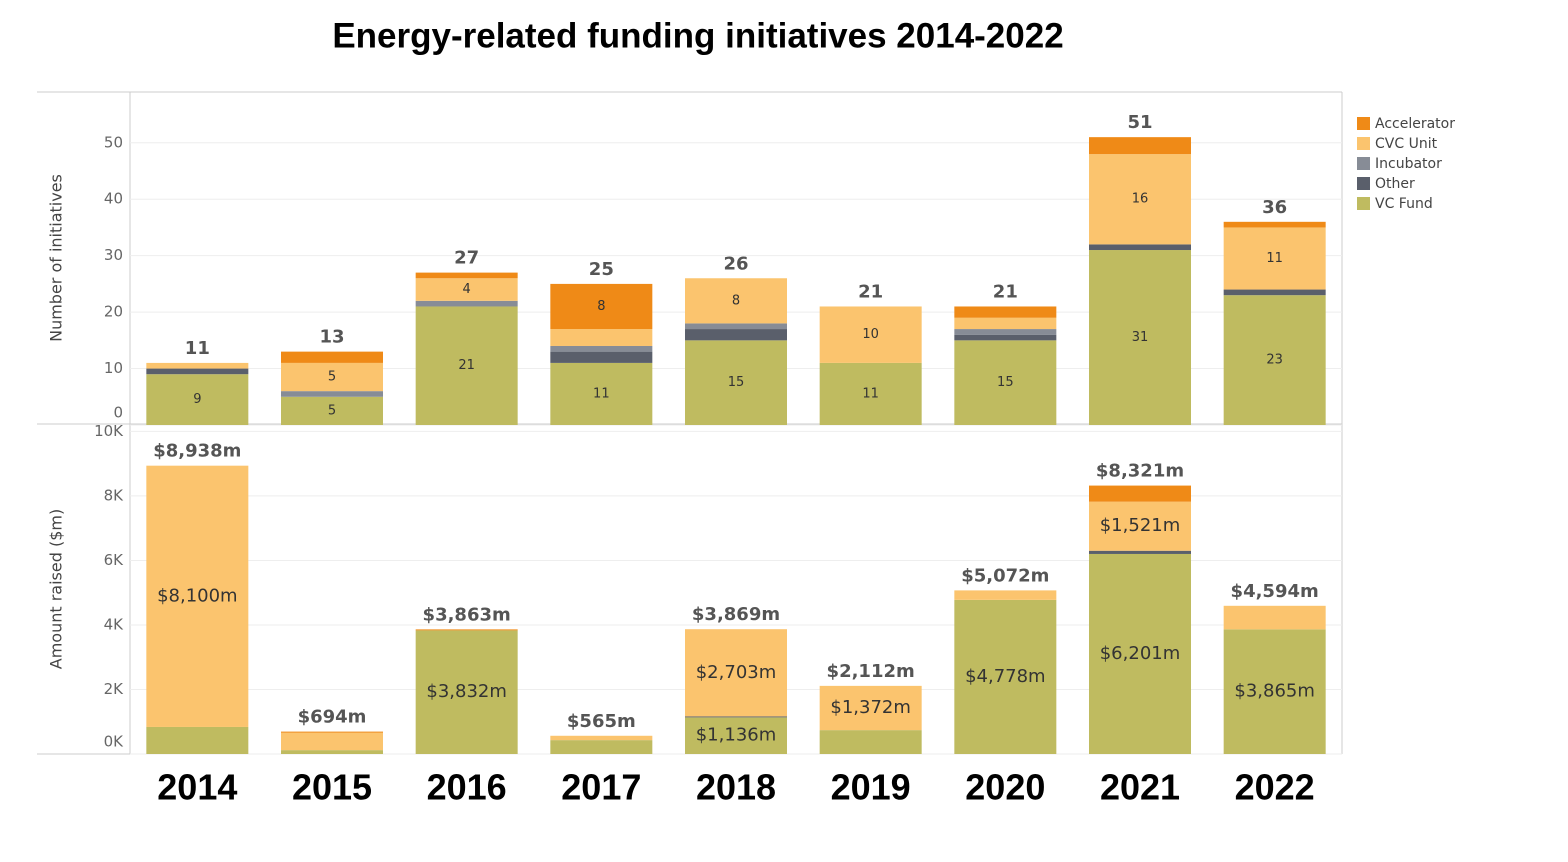  What do you see at coordinates (113, 312) in the screenshot?
I see `y-tick-label: 20` at bounding box center [113, 312].